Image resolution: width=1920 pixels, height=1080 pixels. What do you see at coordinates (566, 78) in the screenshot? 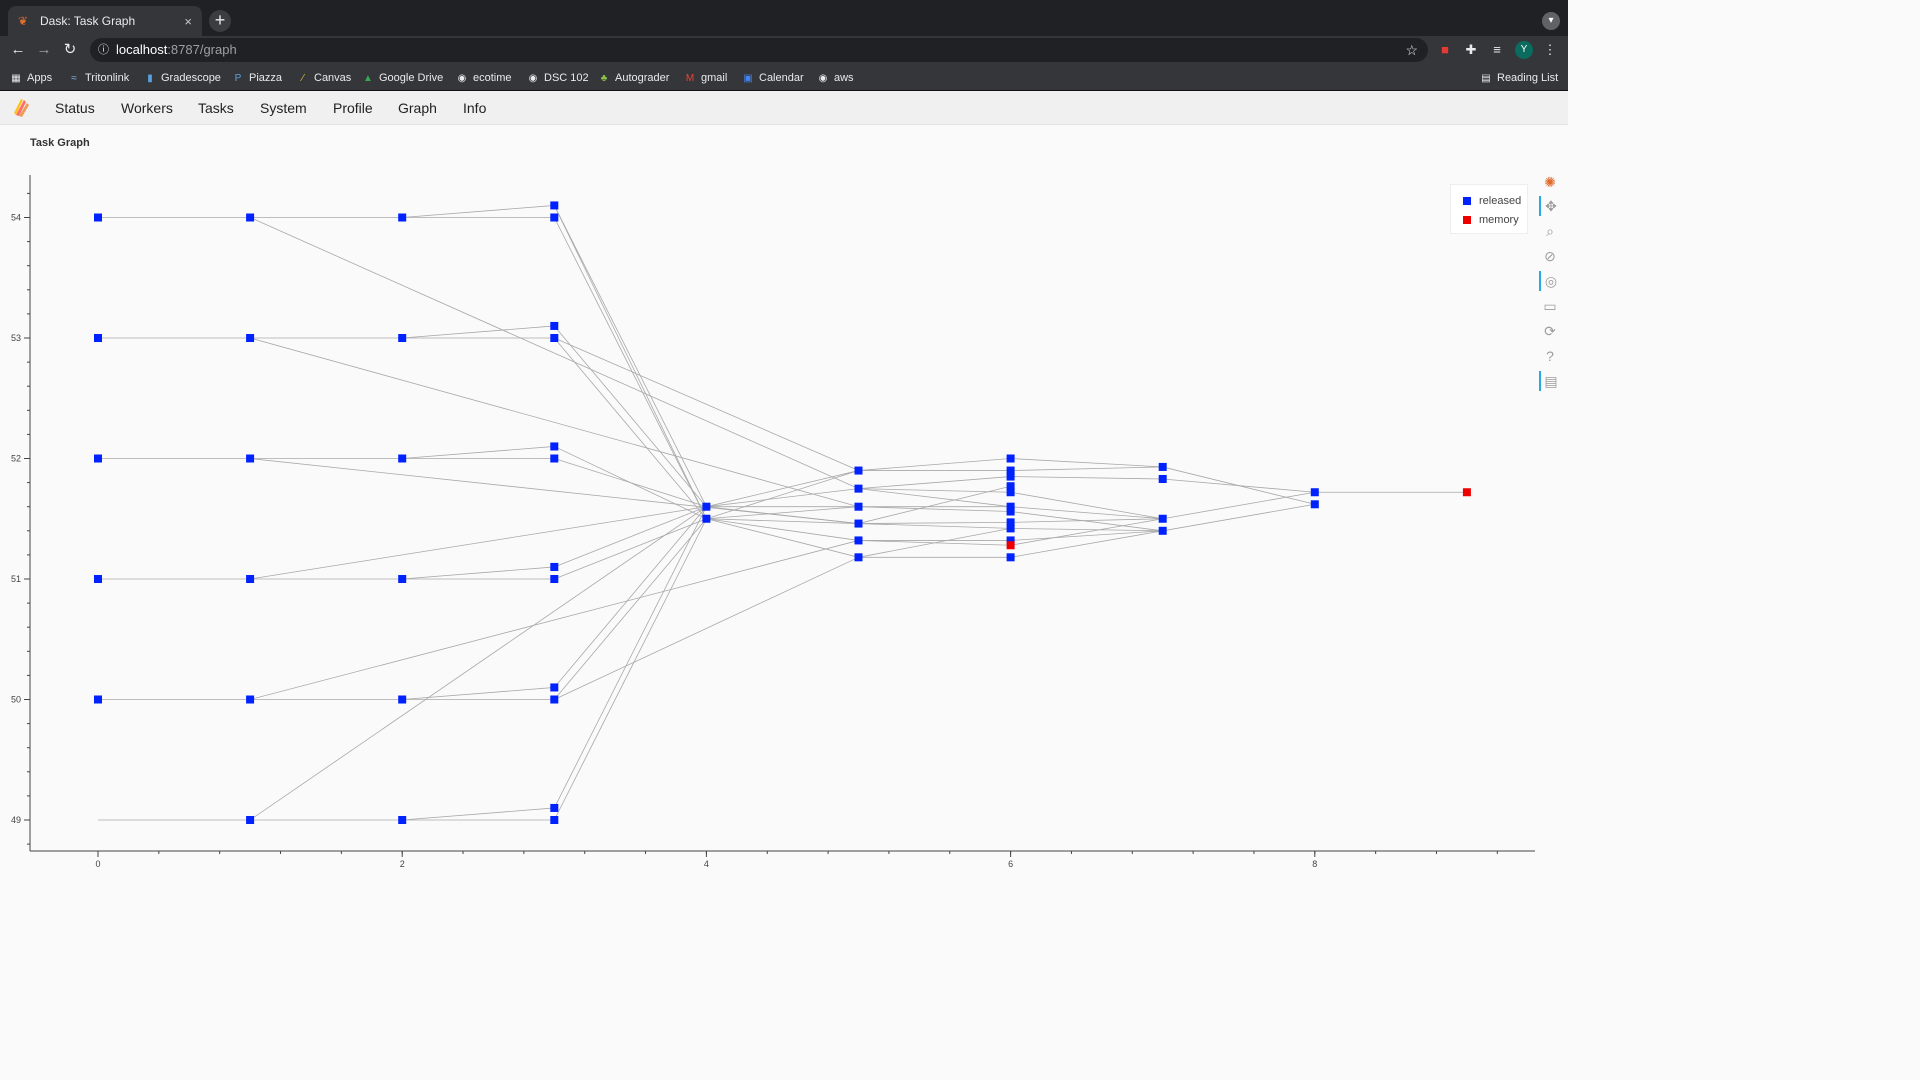
I see `bookmark-label: DSC 102` at bounding box center [566, 78].